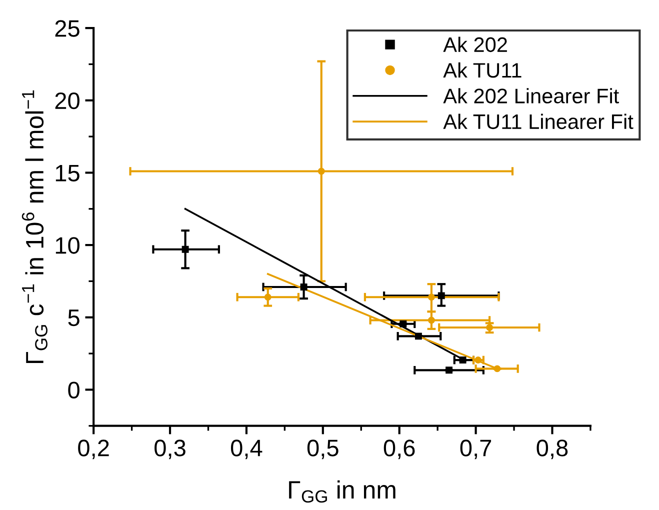  I want to click on legend-label: Ak 202 Linearer Fit, so click(531, 96).